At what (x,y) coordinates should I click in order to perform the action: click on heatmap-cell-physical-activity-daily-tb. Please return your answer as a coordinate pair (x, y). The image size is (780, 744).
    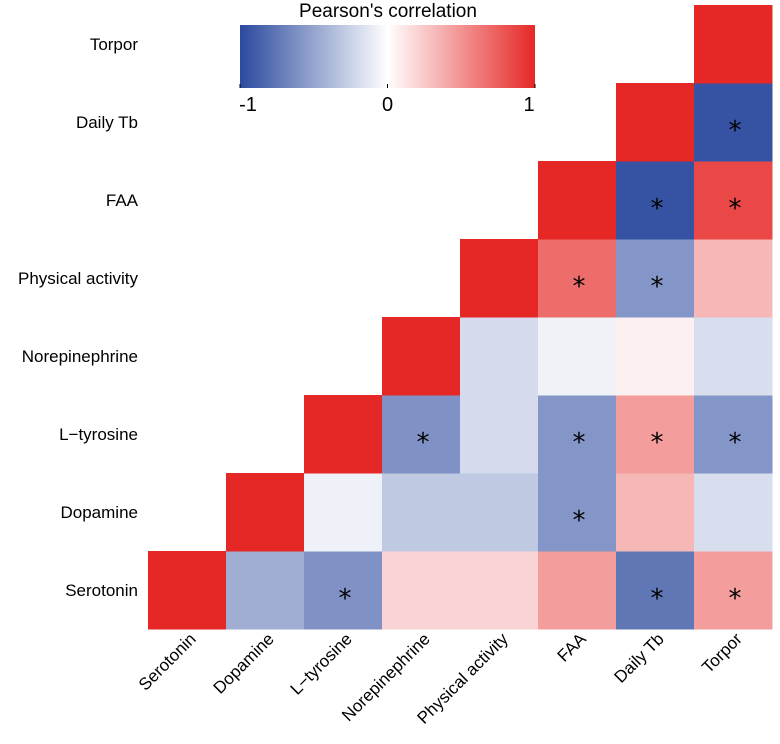
    Looking at the image, I should click on (655, 278).